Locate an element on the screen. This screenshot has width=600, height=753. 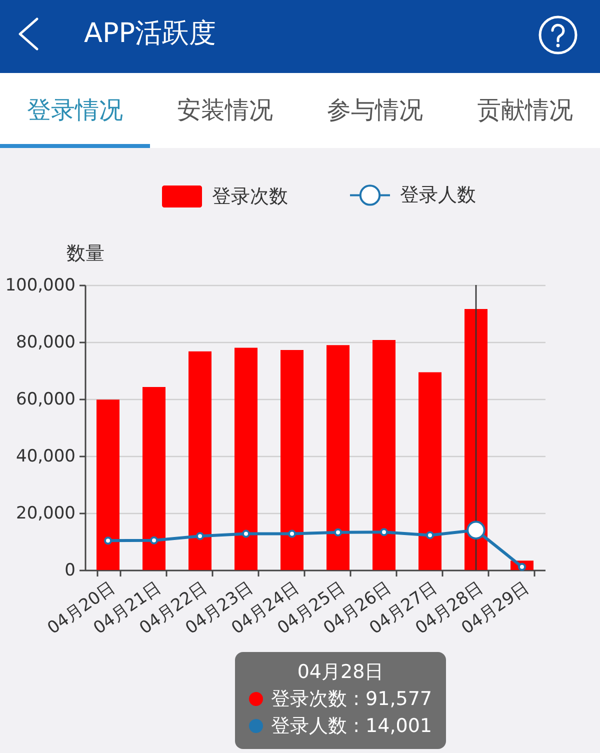
legend-label: 登录次数 is located at coordinates (250, 197).